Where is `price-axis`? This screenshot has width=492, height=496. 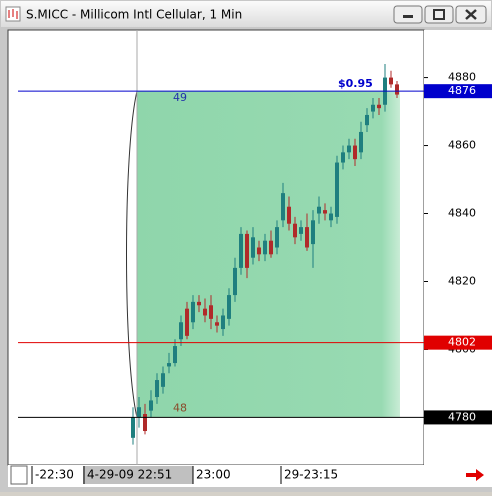
price-axis is located at coordinates (458, 247).